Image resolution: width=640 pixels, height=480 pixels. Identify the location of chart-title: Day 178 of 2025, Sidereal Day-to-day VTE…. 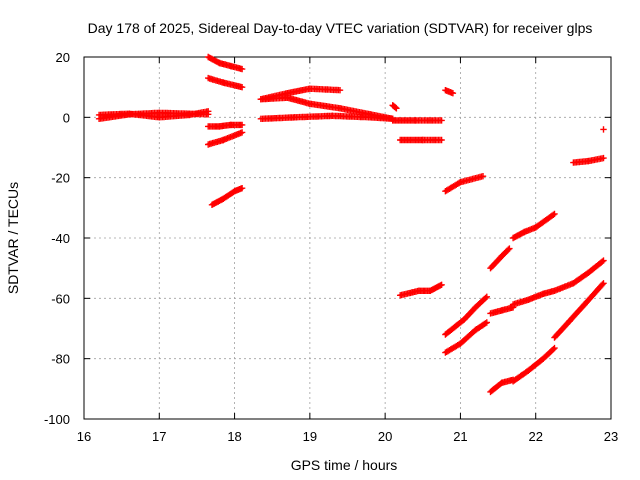
(340, 28).